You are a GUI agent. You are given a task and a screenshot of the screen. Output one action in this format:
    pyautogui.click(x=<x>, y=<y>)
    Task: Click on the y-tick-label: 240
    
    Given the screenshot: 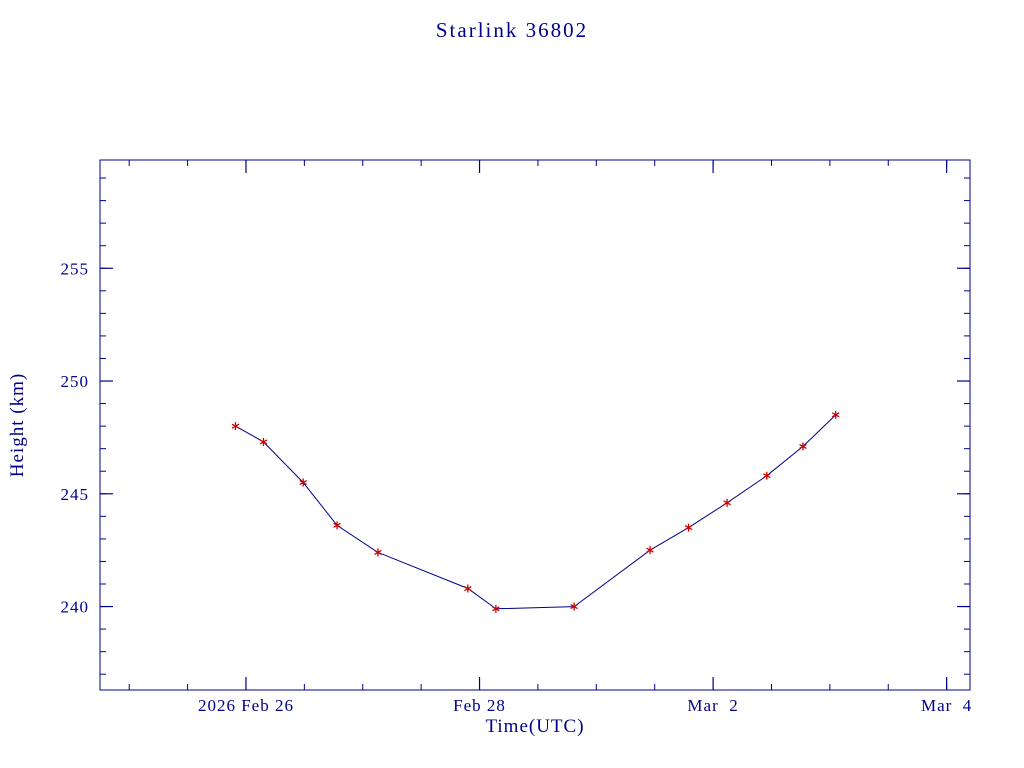 What is the action you would take?
    pyautogui.click(x=75, y=607)
    